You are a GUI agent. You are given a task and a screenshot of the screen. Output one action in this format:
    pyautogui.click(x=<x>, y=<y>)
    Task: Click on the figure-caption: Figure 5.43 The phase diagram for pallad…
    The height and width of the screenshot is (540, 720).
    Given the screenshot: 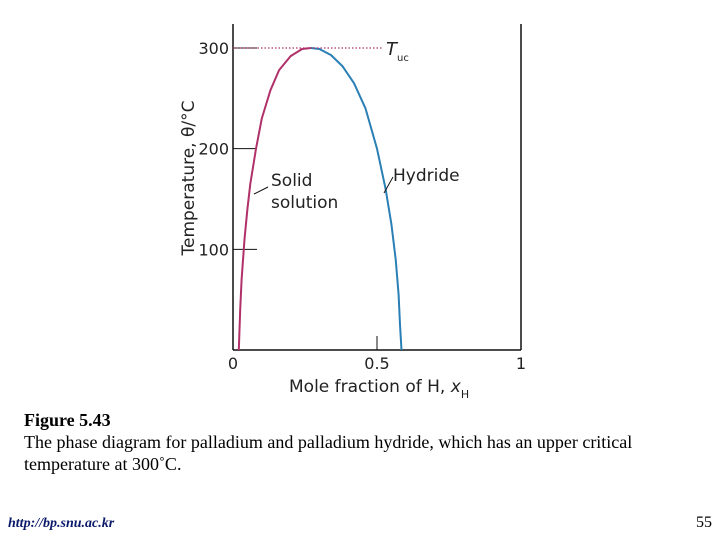 What is the action you would take?
    pyautogui.click(x=344, y=442)
    